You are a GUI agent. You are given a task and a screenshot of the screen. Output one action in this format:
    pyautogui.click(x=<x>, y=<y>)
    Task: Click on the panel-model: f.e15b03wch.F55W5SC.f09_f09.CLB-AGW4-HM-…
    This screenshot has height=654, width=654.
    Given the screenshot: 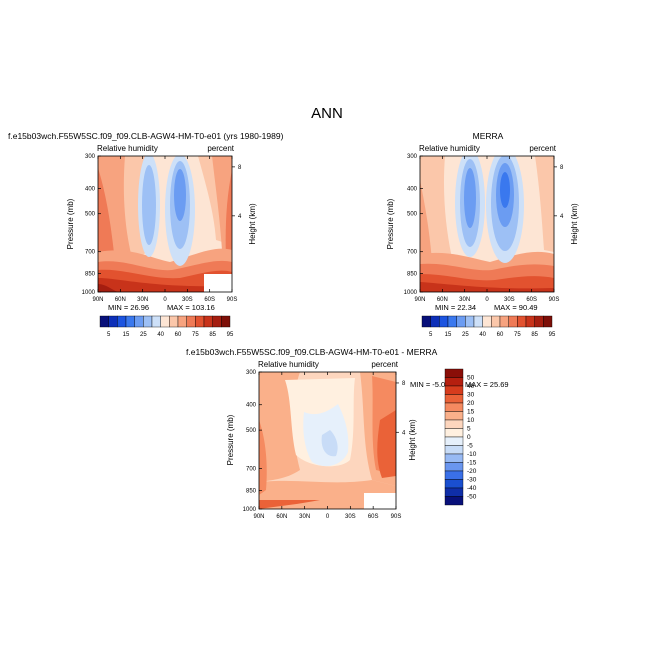 What is the action you would take?
    pyautogui.click(x=146, y=234)
    